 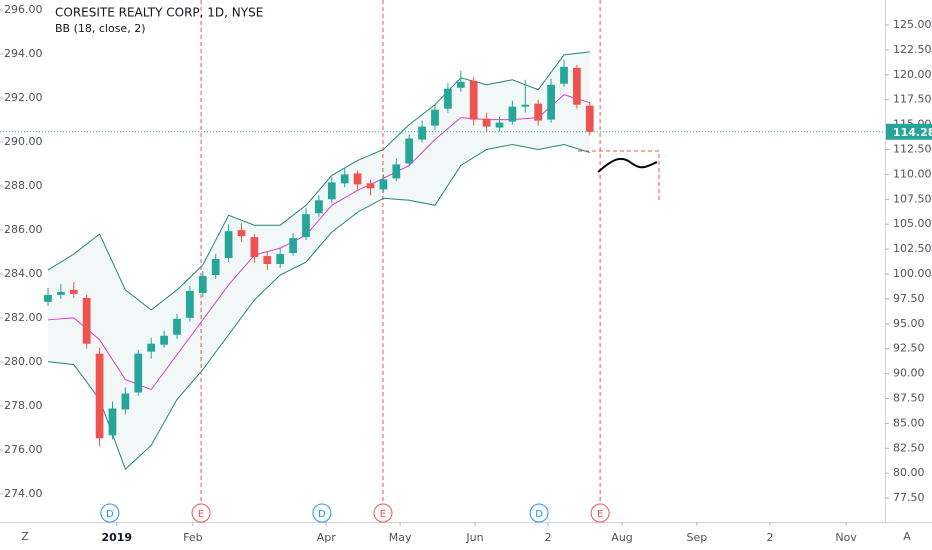 I want to click on corner-button: A, so click(x=907, y=536).